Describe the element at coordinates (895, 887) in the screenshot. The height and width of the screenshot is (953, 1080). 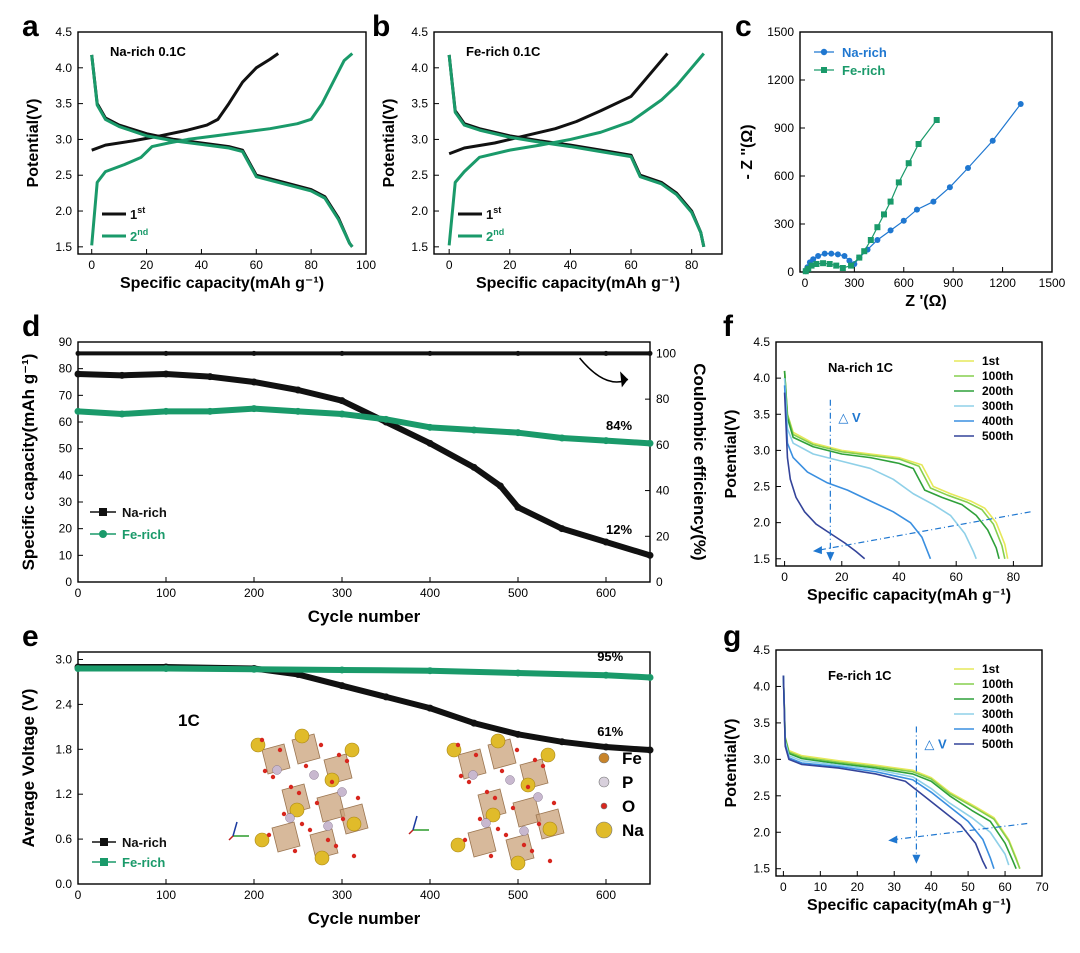
I see `x-tick-label: 30` at that location.